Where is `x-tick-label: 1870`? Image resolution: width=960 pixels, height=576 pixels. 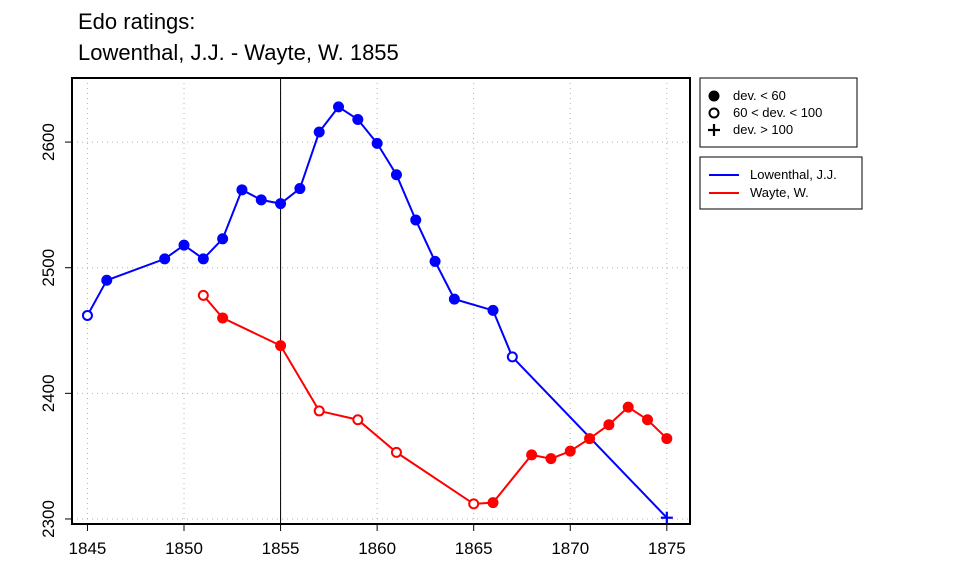
x-tick-label: 1870 is located at coordinates (570, 548).